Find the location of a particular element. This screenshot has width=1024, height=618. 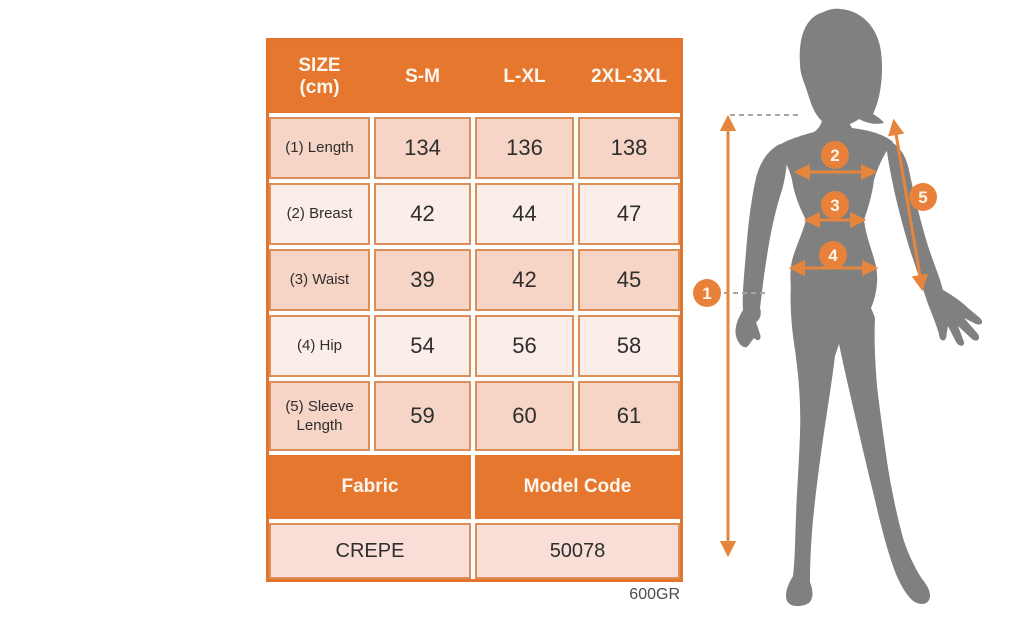

value-cell: 54 is located at coordinates (422, 346).